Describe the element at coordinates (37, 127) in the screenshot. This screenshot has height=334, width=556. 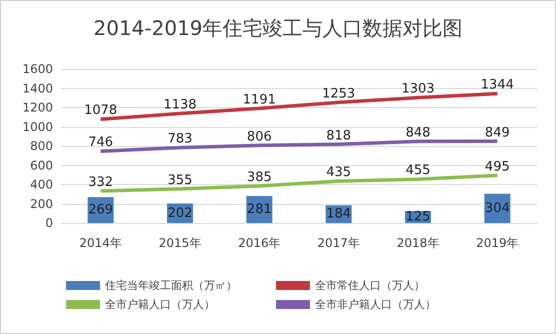
I see `y-tick-label: 1000` at that location.